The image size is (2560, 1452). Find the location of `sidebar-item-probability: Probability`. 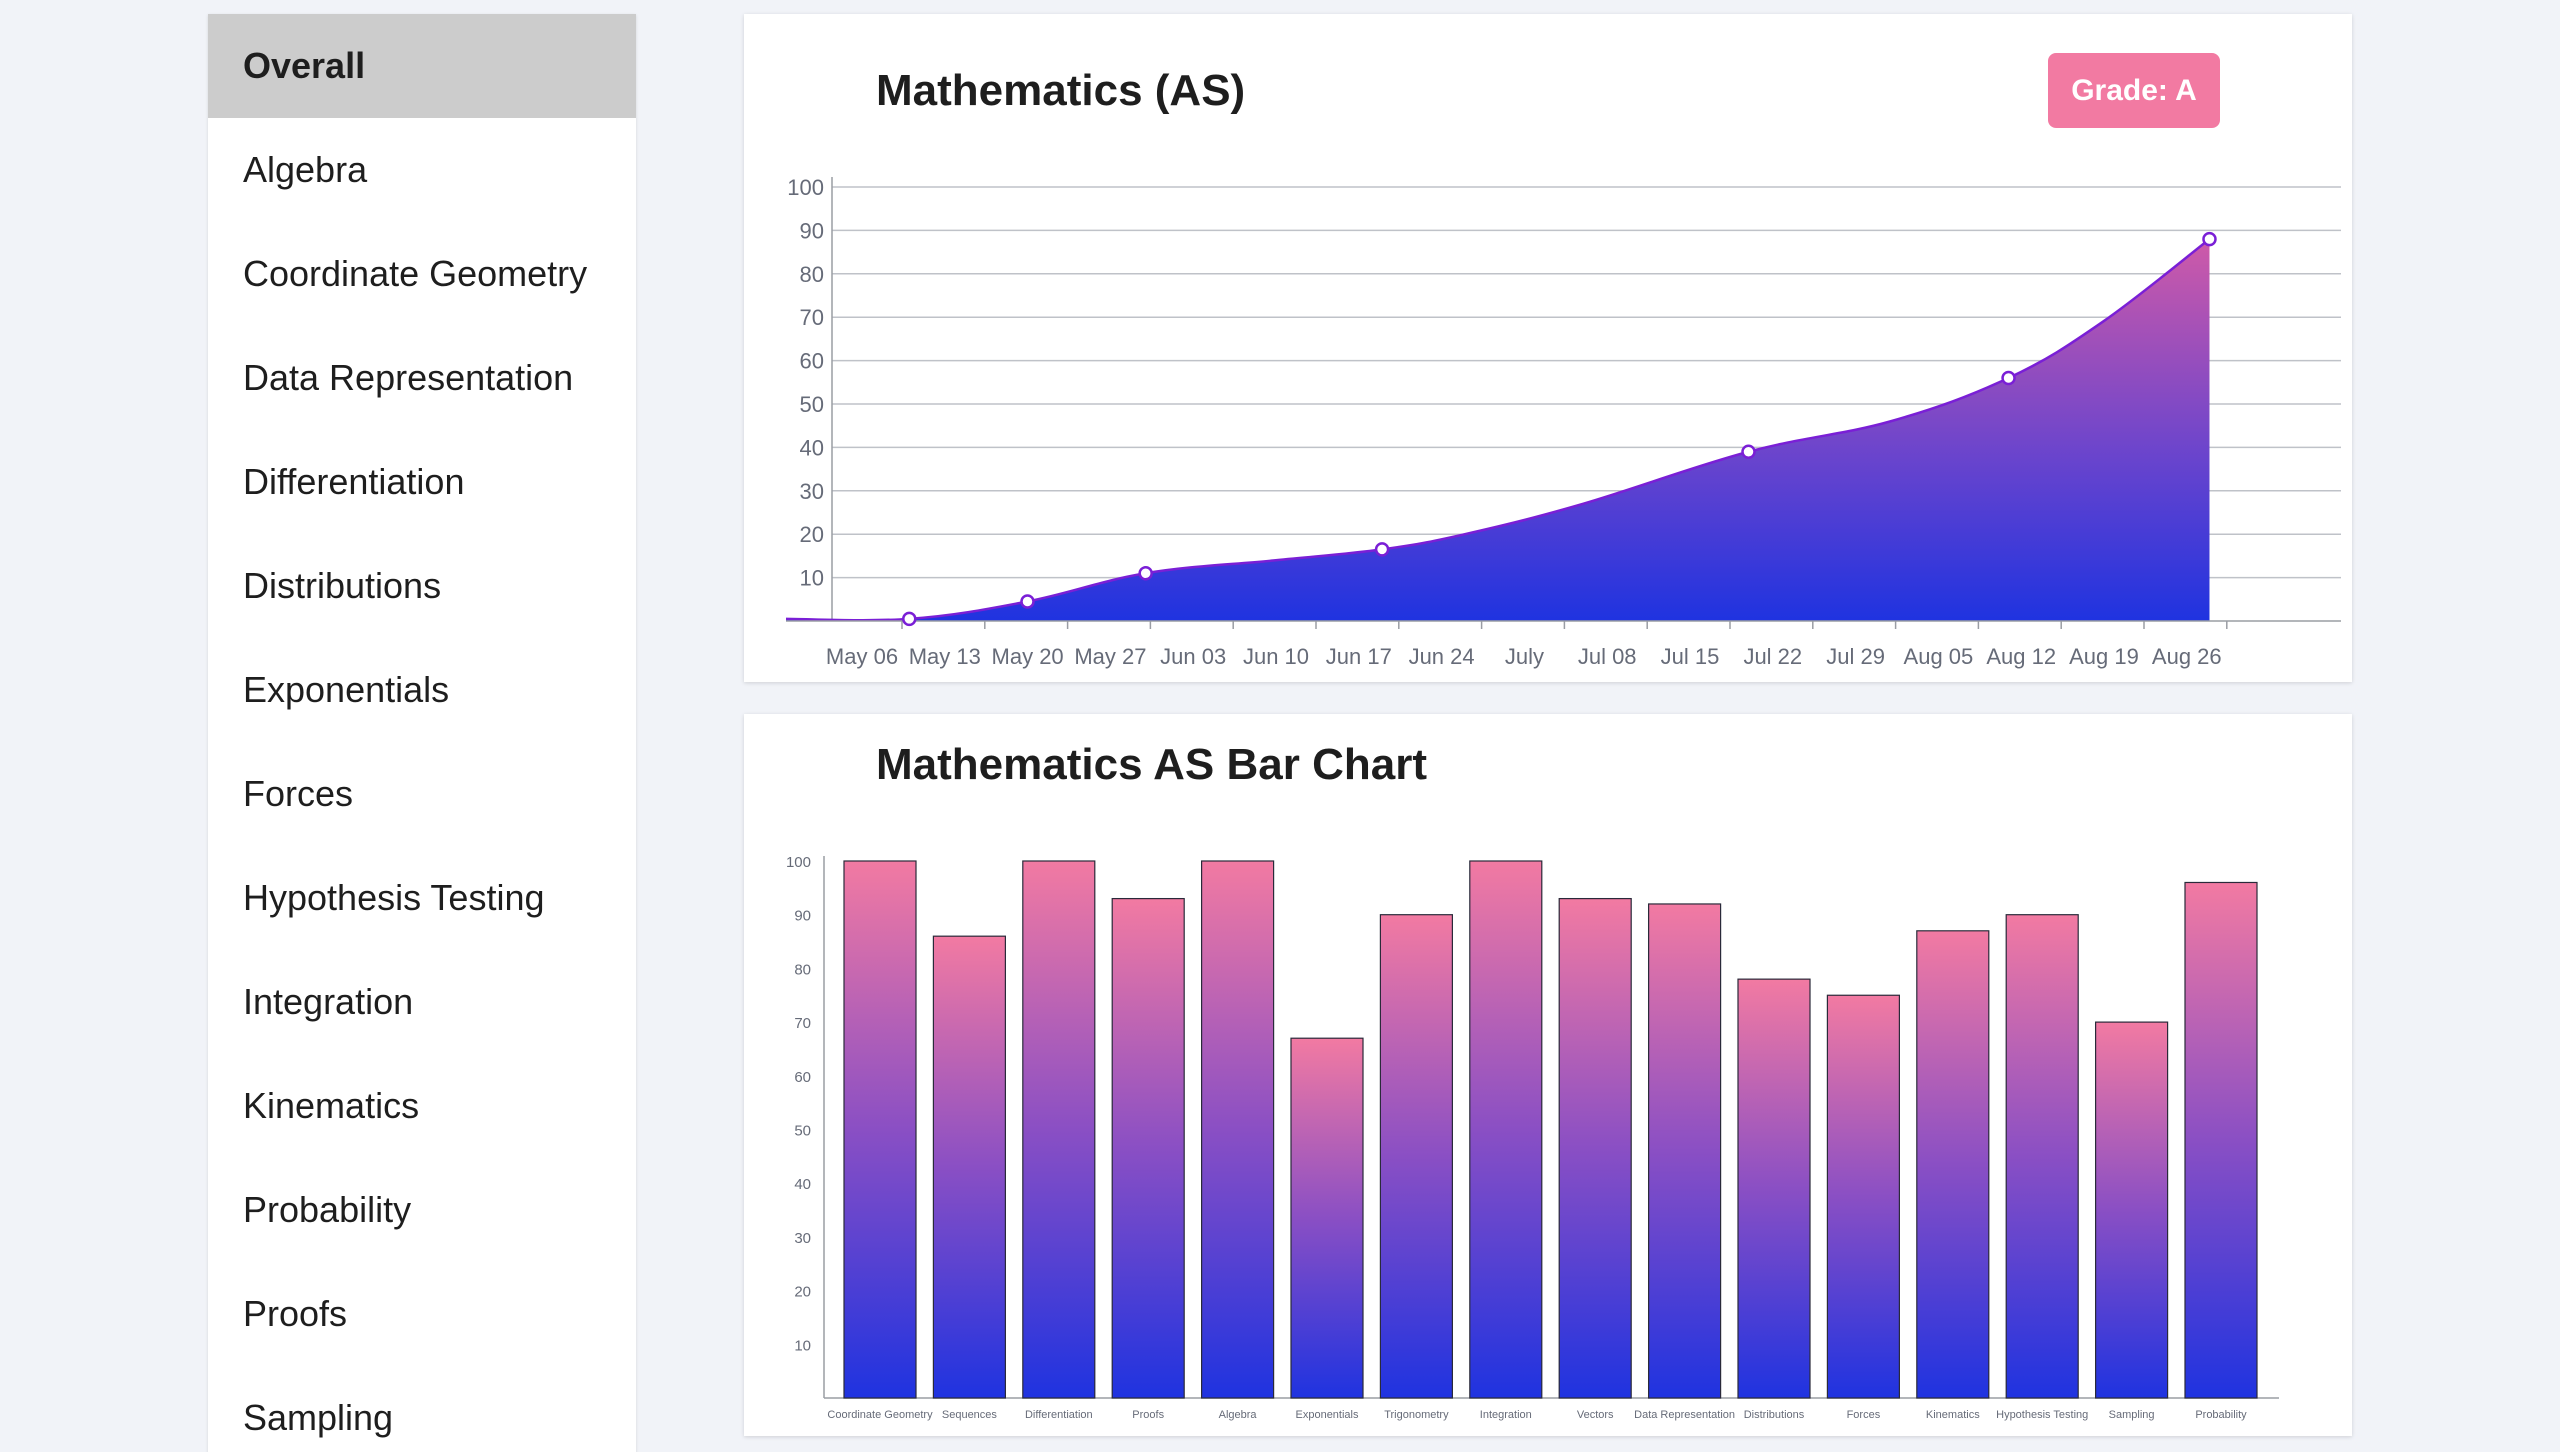

sidebar-item-probability: Probability is located at coordinates (327, 1209).